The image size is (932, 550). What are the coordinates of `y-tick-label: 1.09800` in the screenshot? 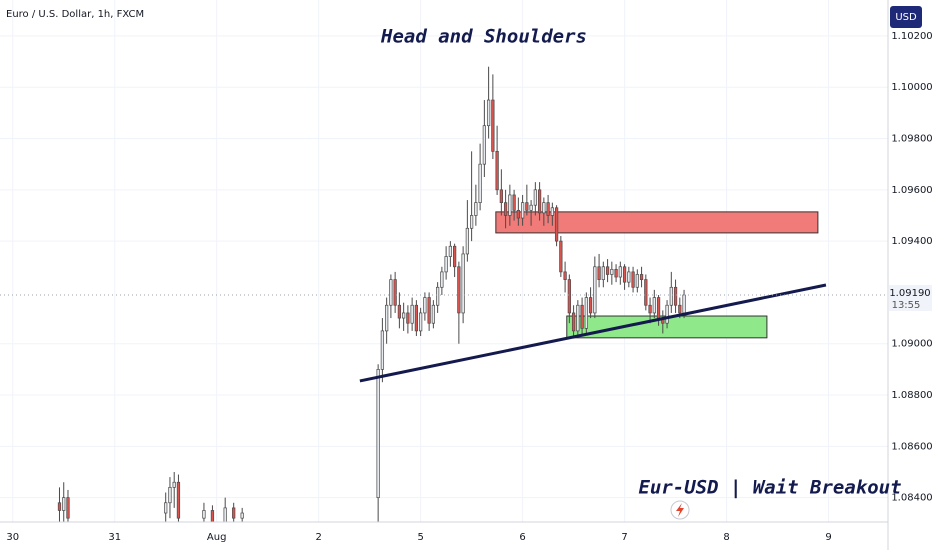 It's located at (911, 139).